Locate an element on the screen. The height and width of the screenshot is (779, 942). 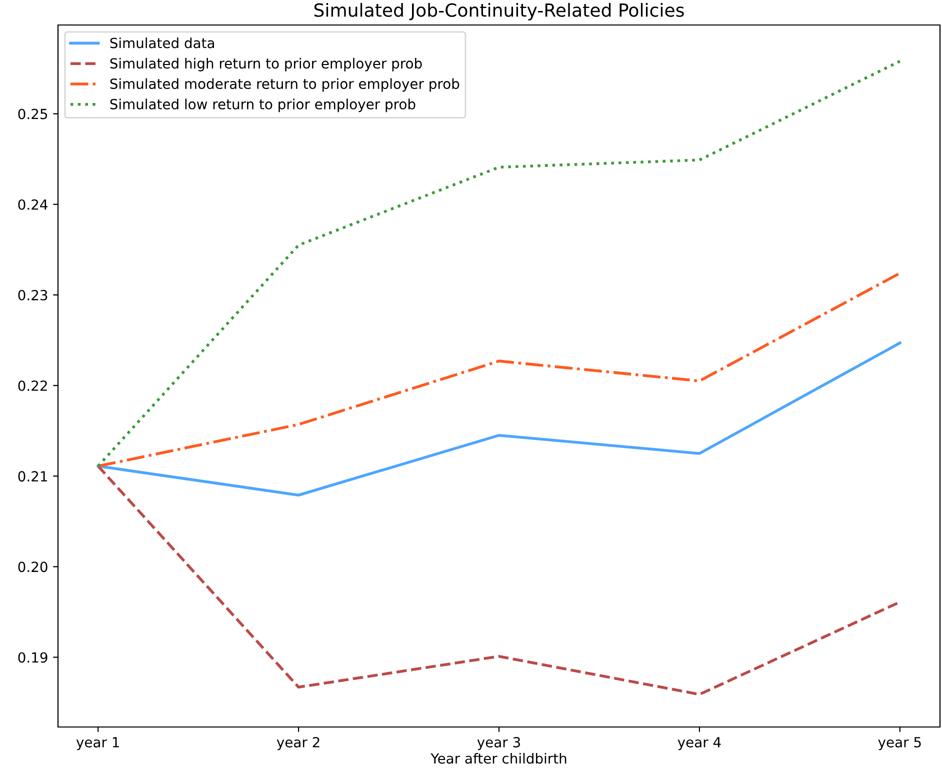
y-tick-label: 0.19 is located at coordinates (33, 657).